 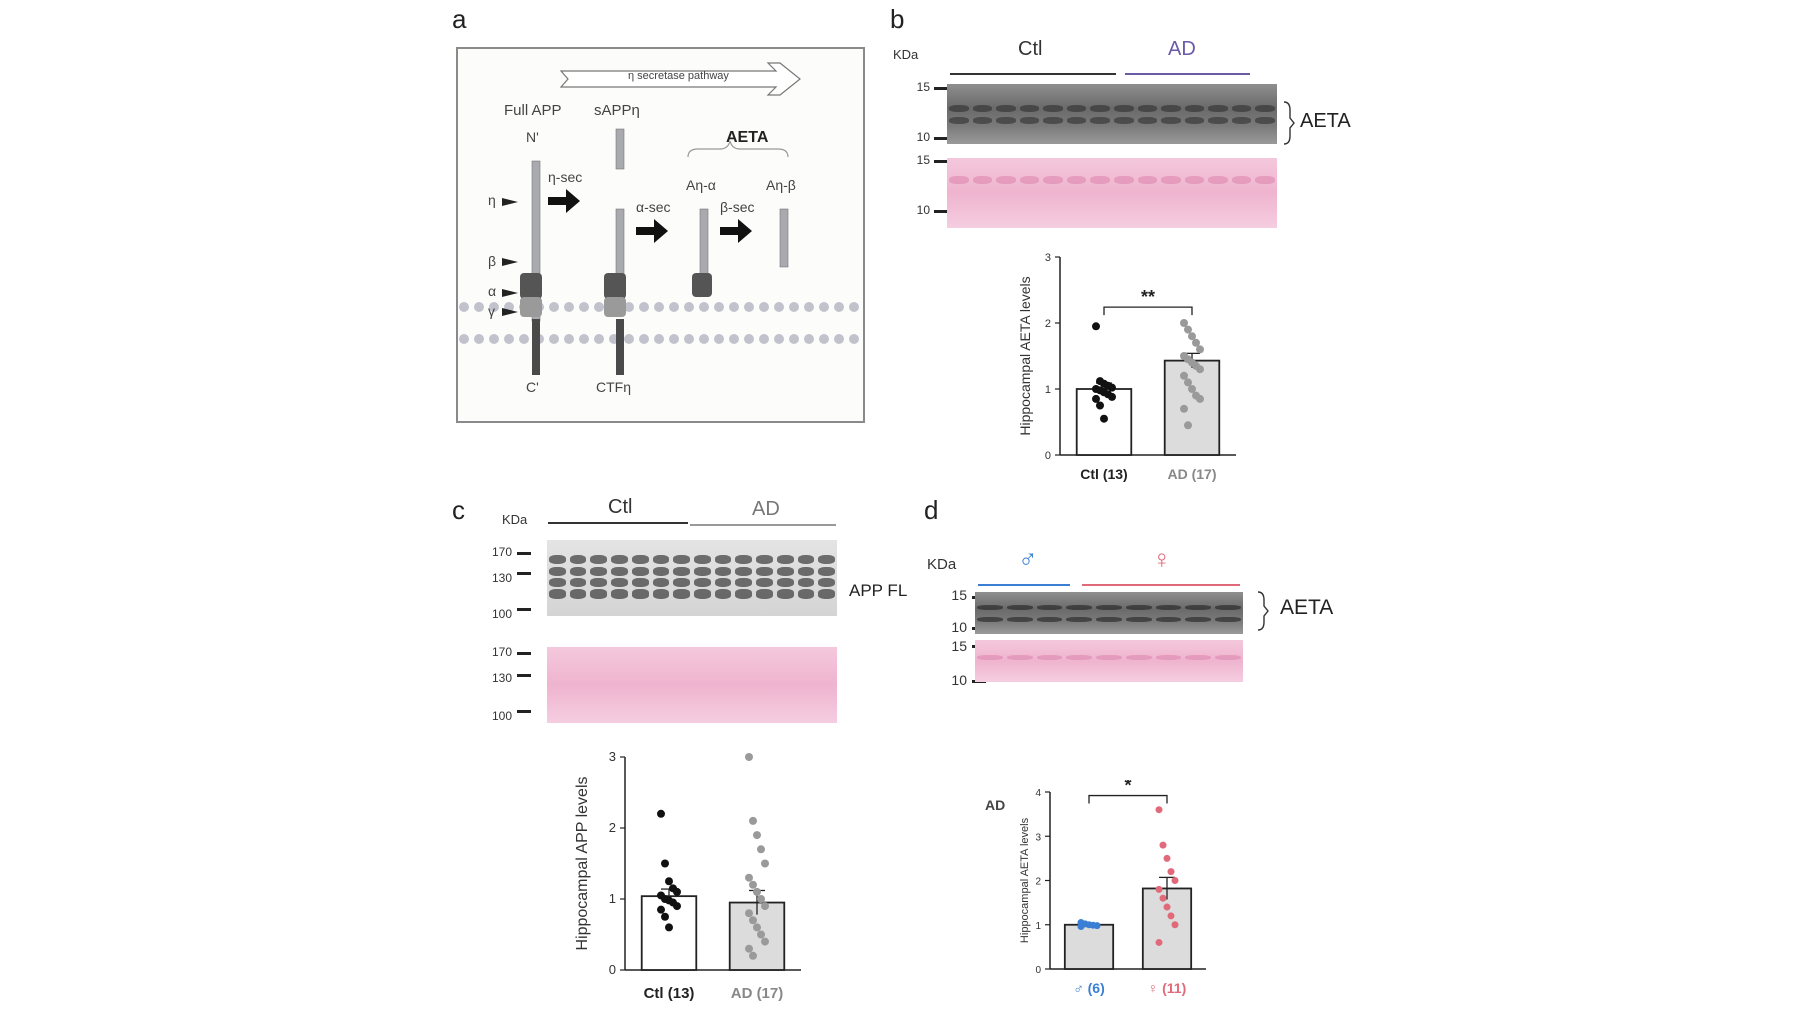 What do you see at coordinates (1038, 793) in the screenshot?
I see `y-tick-label: 4` at bounding box center [1038, 793].